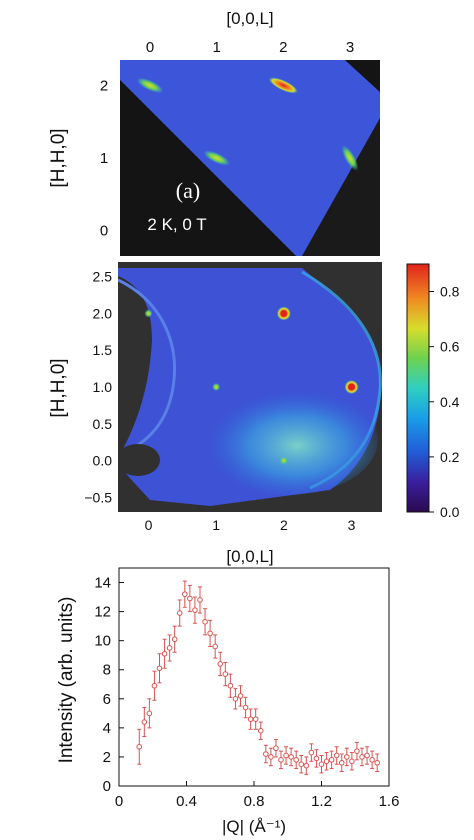 The image size is (474, 840). What do you see at coordinates (103, 424) in the screenshot?
I see `tick-label: 0.5` at bounding box center [103, 424].